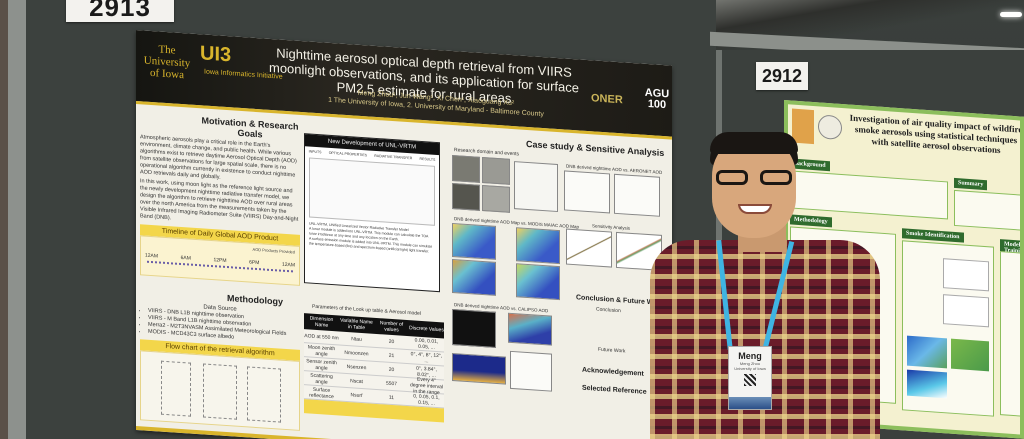  Describe the element at coordinates (607, 99) in the screenshot. I see `partner-logo: ONER` at that location.